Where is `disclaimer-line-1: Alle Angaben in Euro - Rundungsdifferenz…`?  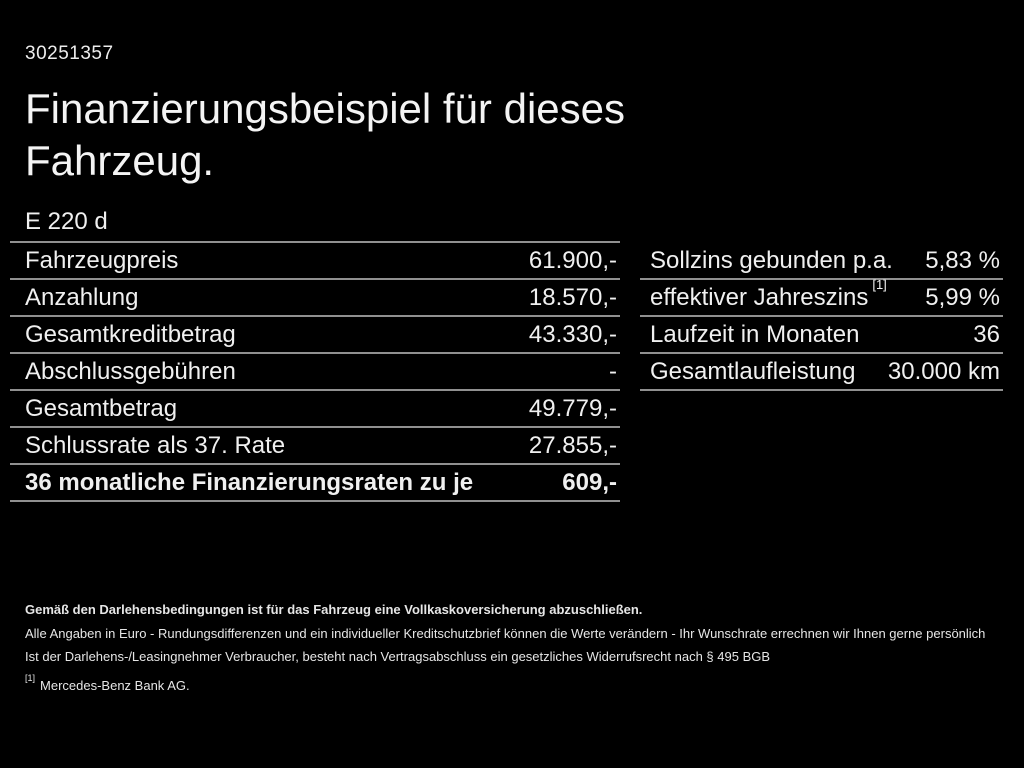 disclaimer-line-1: Alle Angaben in Euro - Rundungsdifferenz… is located at coordinates (505, 633).